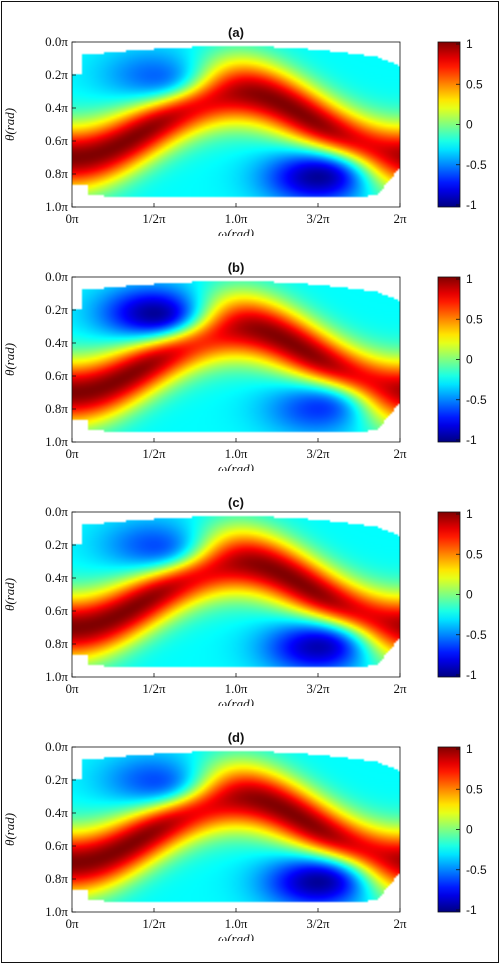 This screenshot has height=966, width=502. Describe the element at coordinates (236, 502) in the screenshot. I see `chart-title: (c)` at that location.